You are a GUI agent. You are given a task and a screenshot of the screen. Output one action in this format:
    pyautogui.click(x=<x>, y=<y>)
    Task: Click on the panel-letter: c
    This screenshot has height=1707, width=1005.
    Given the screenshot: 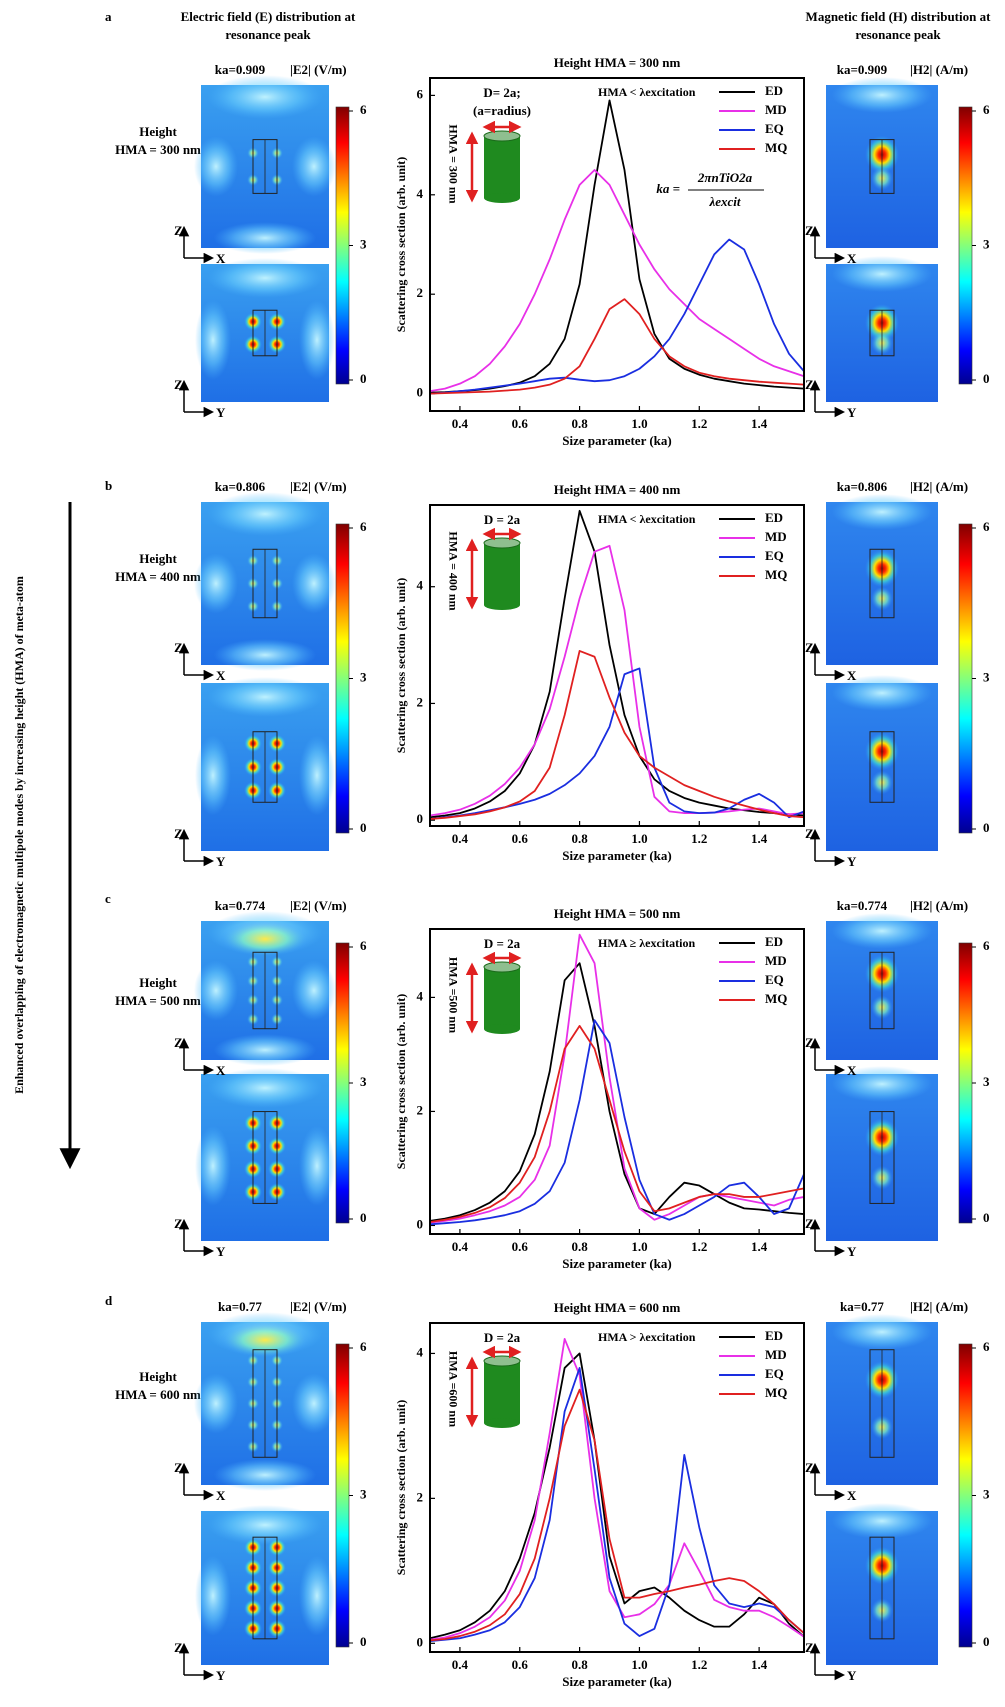 What is the action you would take?
    pyautogui.click(x=108, y=898)
    